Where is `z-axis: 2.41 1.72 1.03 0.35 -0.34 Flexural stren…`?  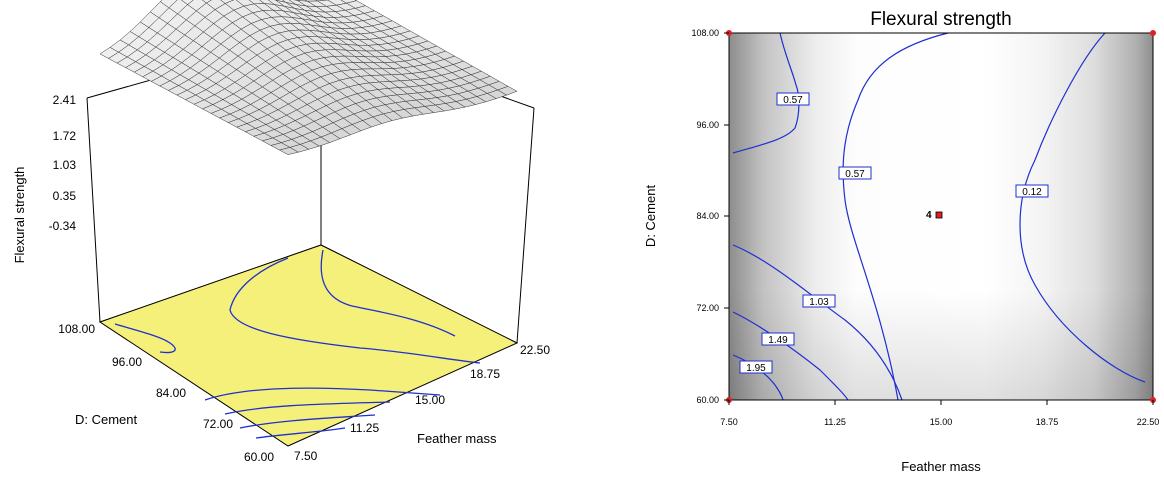
z-axis: 2.41 1.72 1.03 0.35 -0.34 Flexural stren… is located at coordinates (44, 178).